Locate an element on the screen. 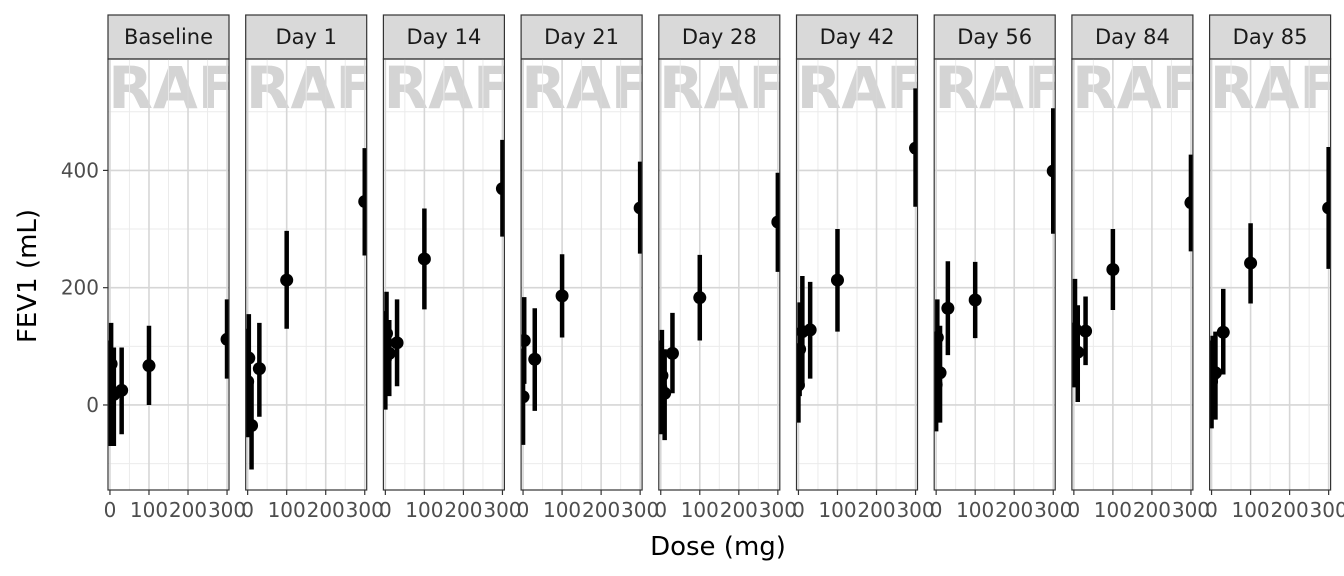 The image size is (1344, 576). facet-strip-label: Day 56 is located at coordinates (994, 37).